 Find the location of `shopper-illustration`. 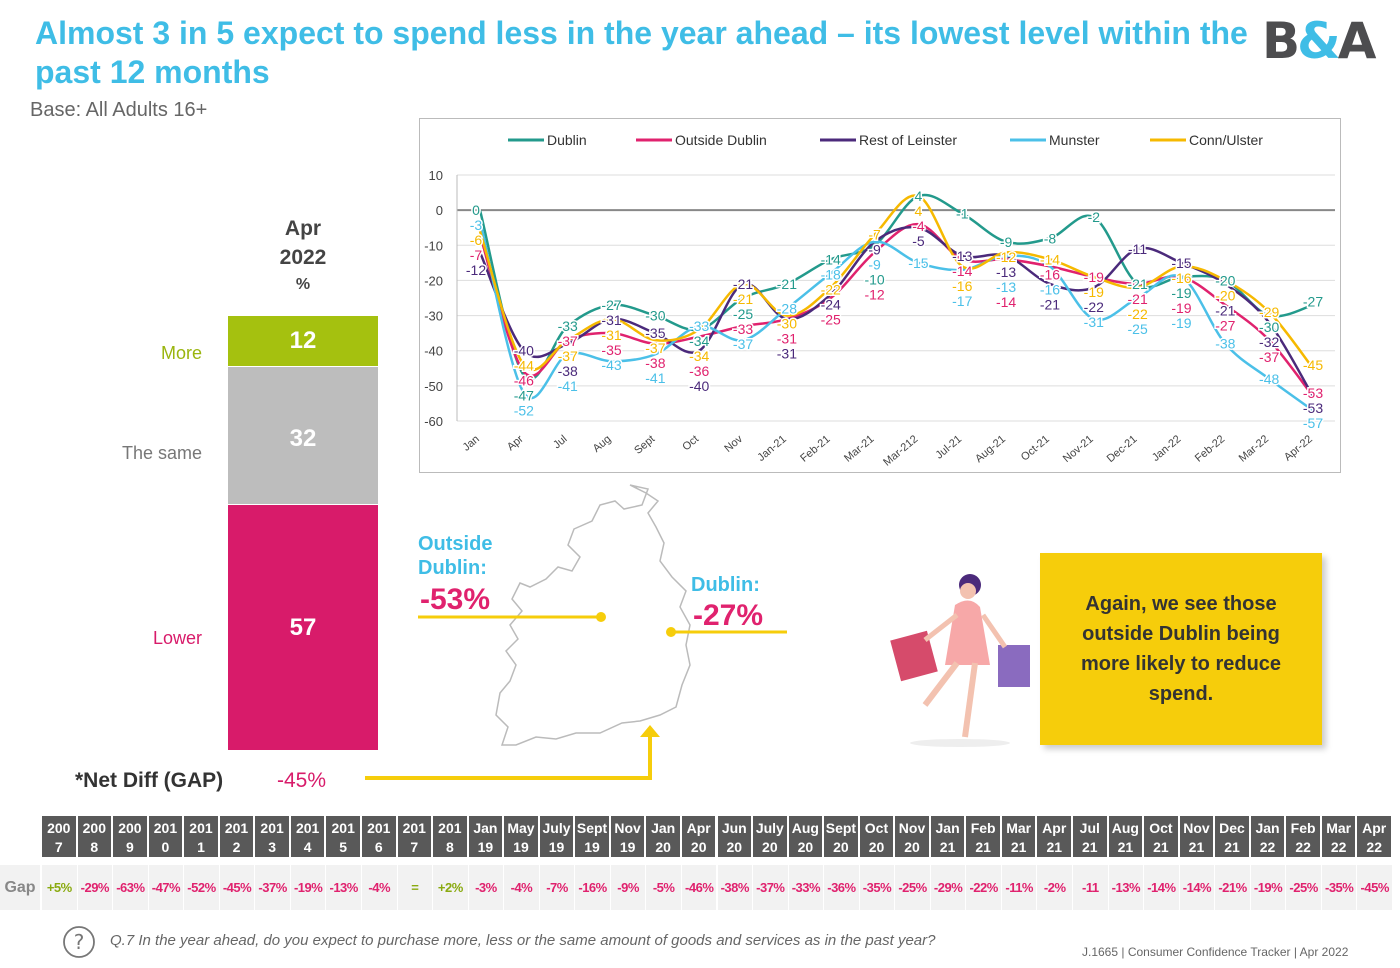

shopper-illustration is located at coordinates (960, 660).